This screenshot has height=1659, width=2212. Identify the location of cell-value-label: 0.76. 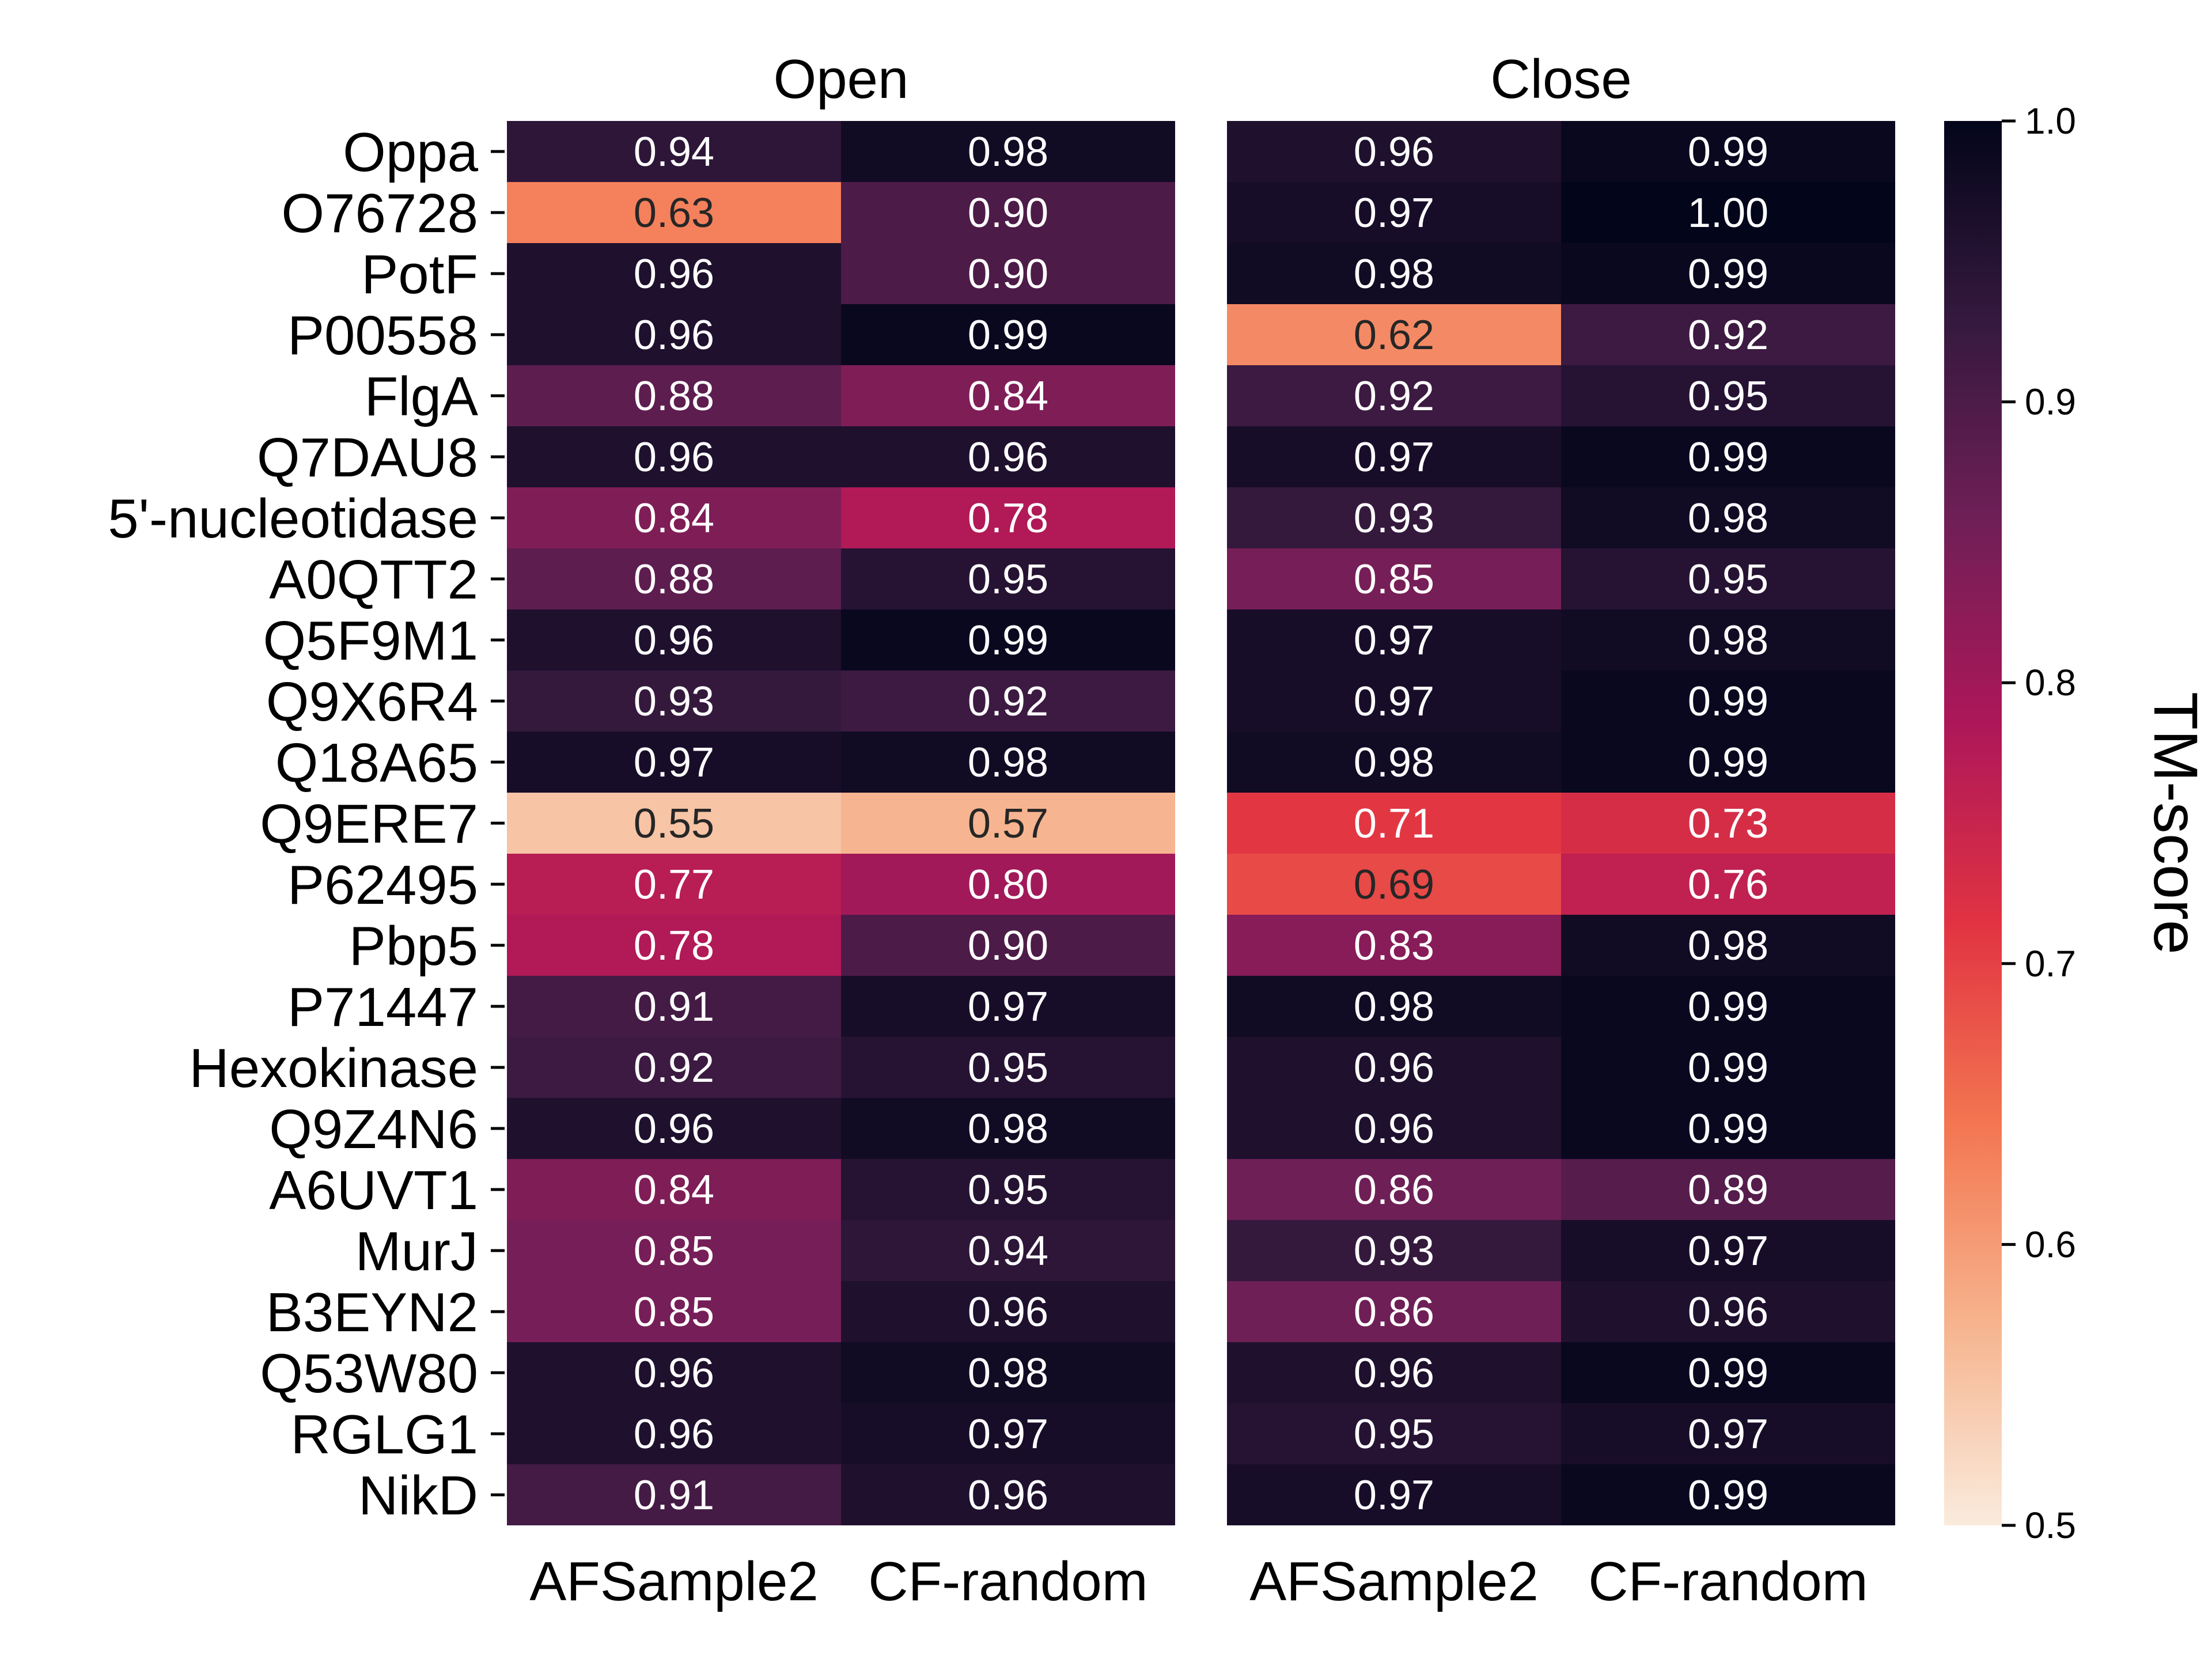
(1728, 885).